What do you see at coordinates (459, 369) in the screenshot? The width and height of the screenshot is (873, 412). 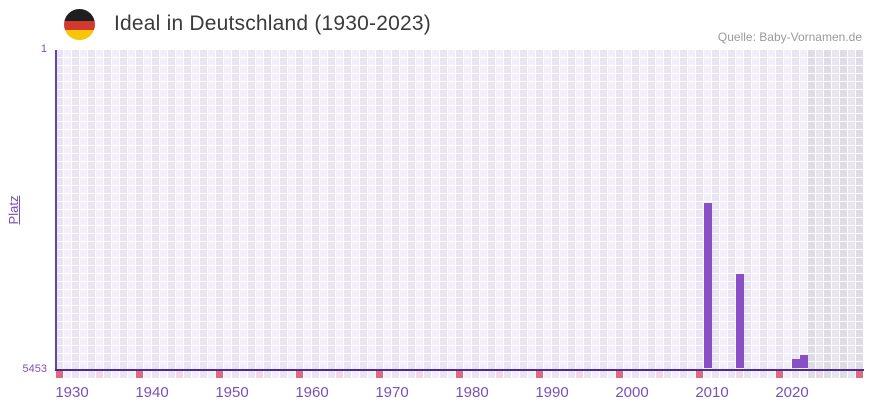 I see `x-axis-line` at bounding box center [459, 369].